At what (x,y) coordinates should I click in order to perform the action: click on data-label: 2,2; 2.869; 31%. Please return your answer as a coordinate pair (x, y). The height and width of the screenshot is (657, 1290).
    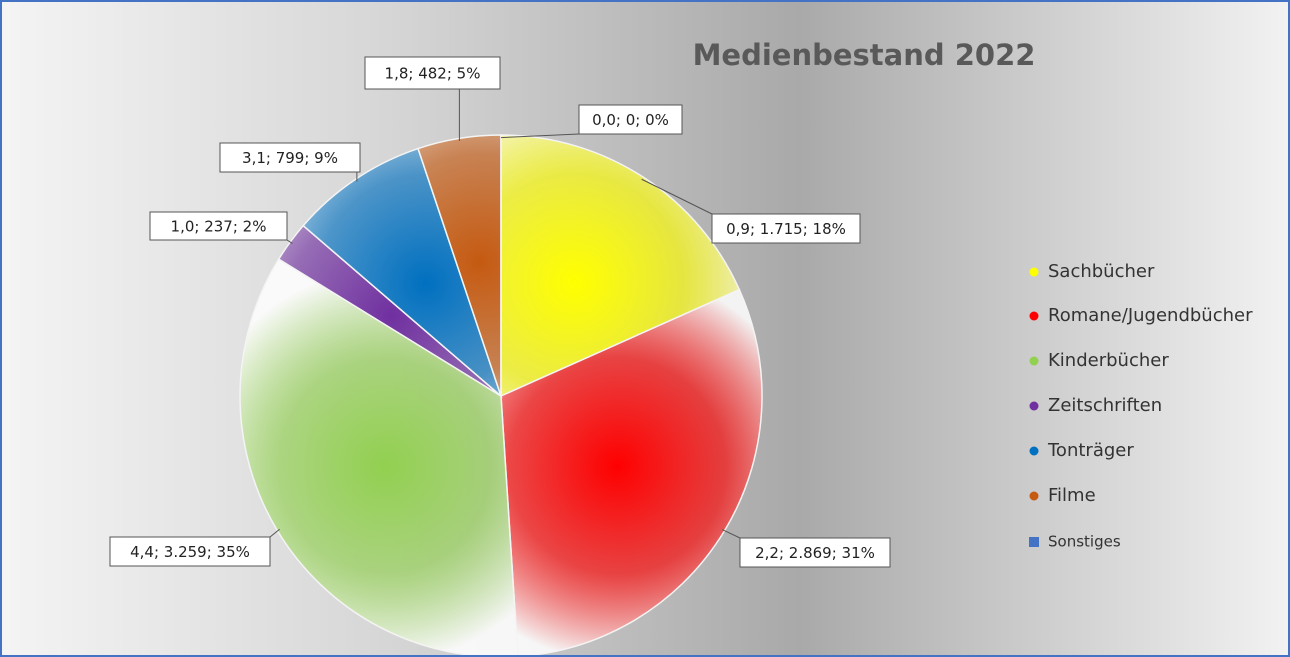
    Looking at the image, I should click on (815, 553).